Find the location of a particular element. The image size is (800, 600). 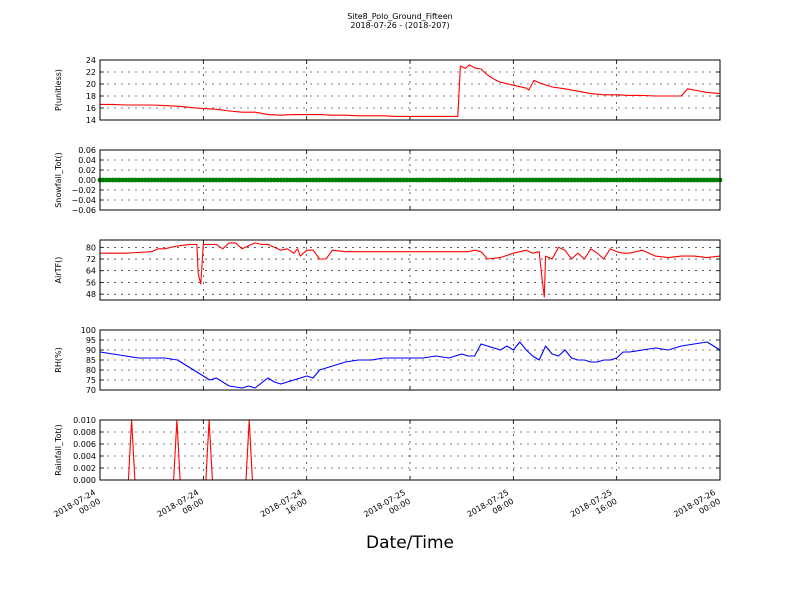

y-tick-label: 90 is located at coordinates (91, 350).